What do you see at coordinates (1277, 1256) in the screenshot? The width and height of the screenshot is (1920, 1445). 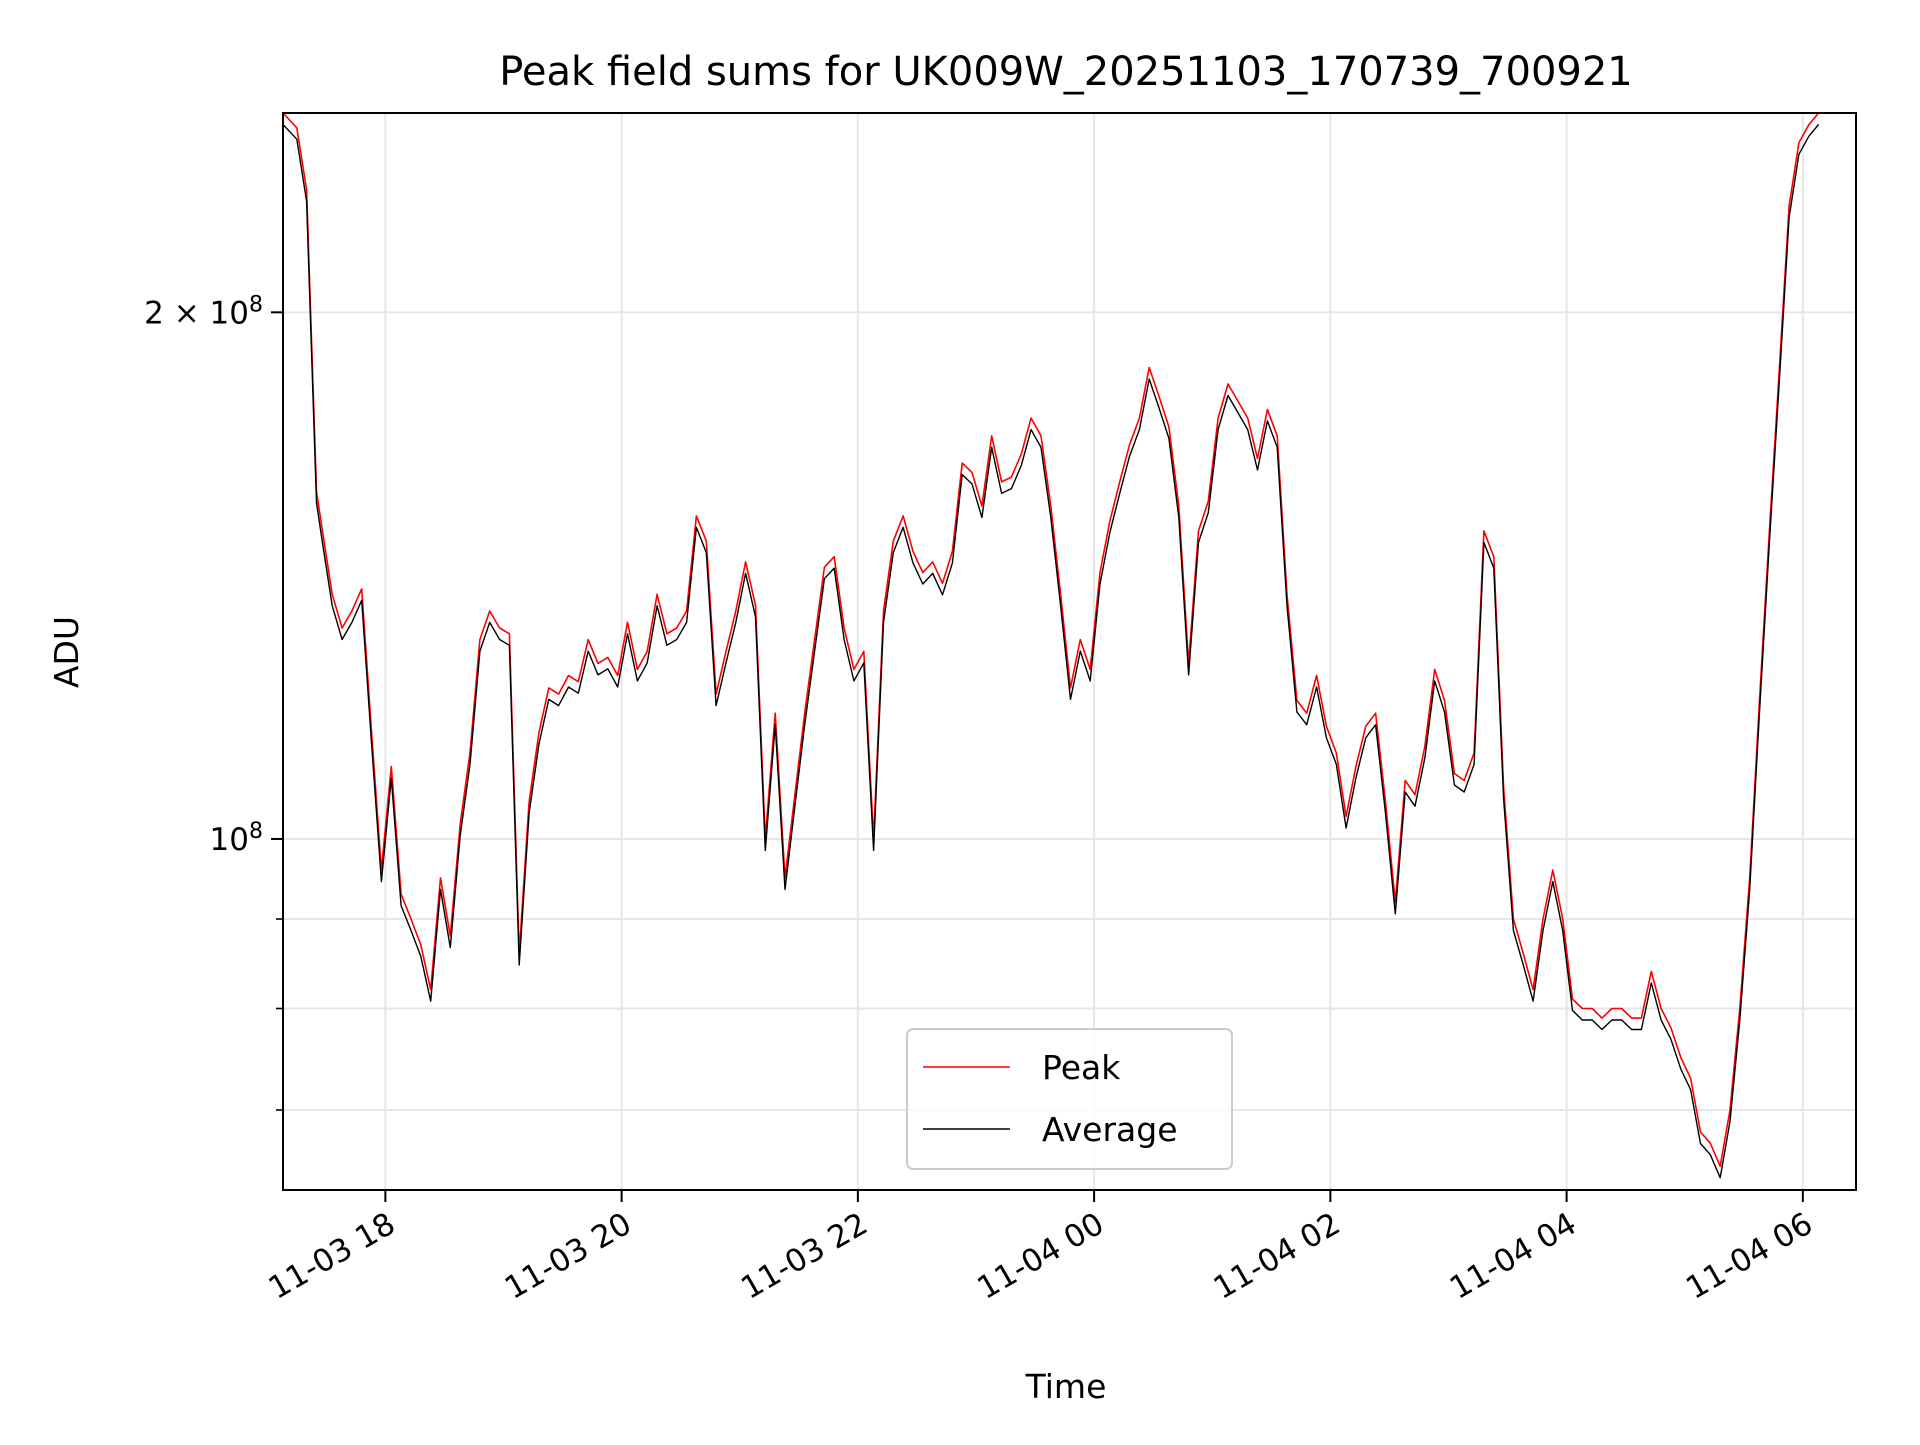 I see `x-tick-label: 11-04 02` at bounding box center [1277, 1256].